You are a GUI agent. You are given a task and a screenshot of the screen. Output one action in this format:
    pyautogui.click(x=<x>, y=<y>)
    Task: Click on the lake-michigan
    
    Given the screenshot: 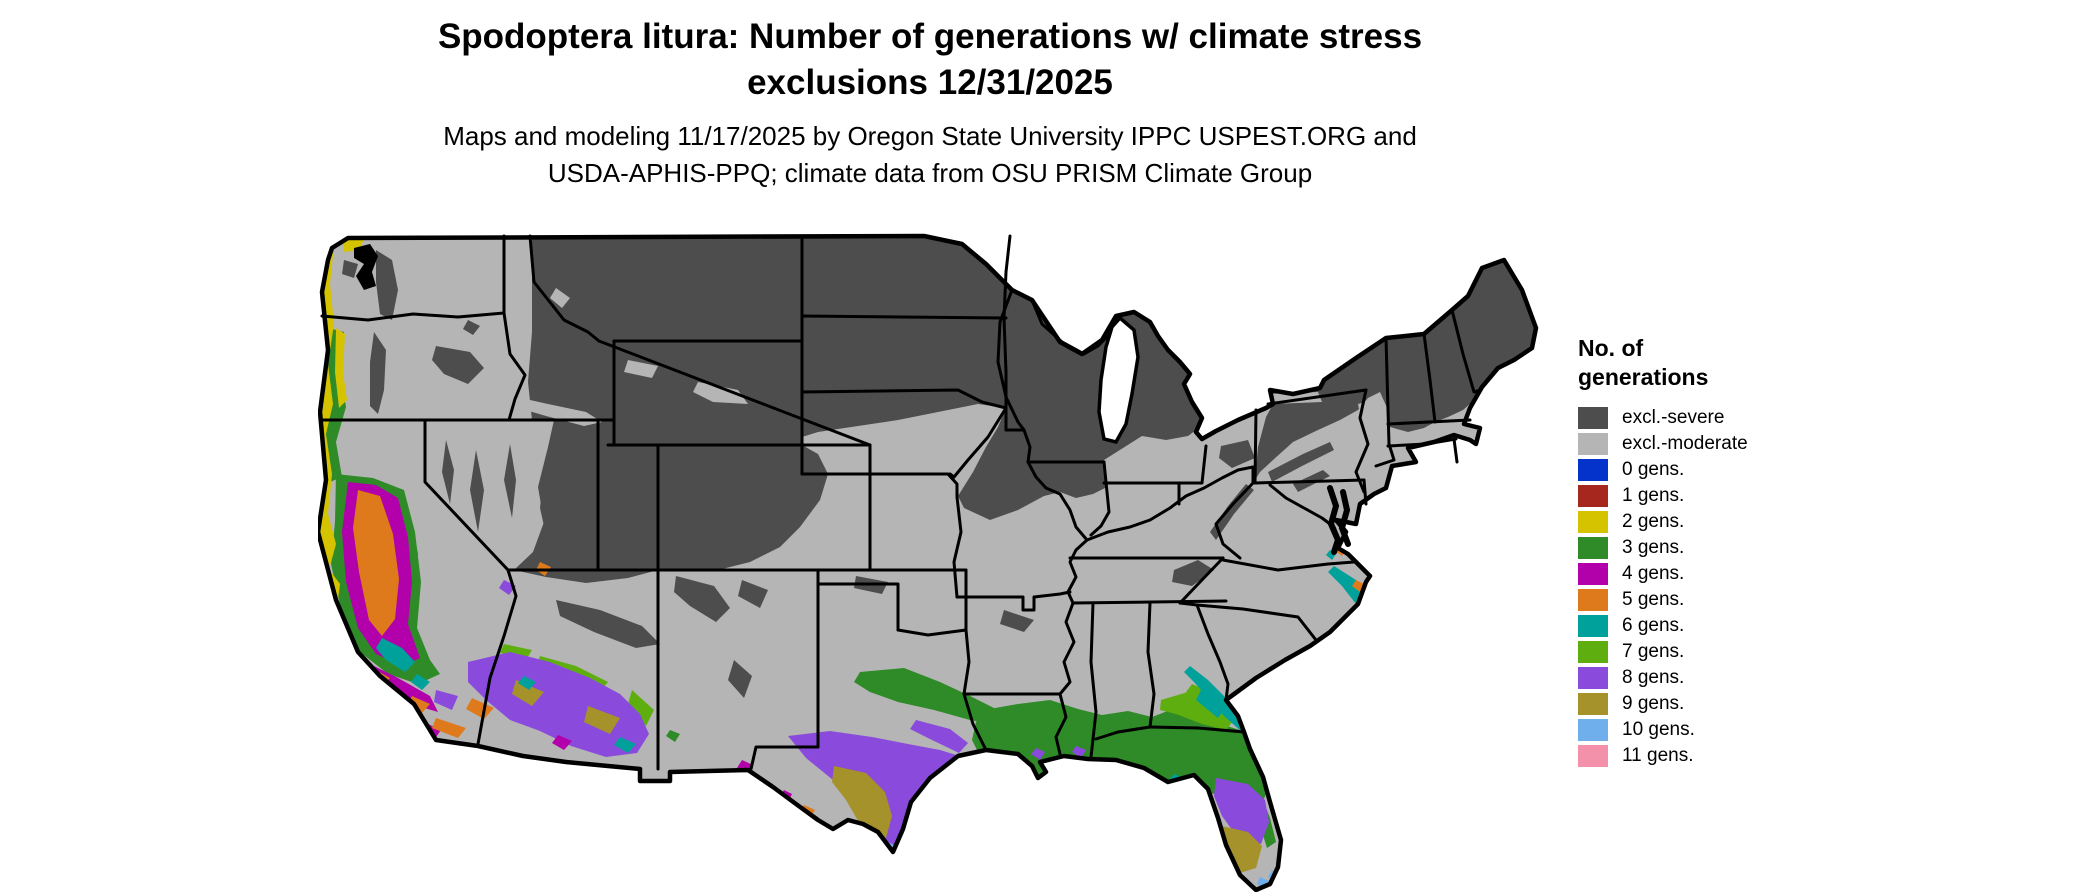 What is the action you would take?
    pyautogui.click(x=1118, y=380)
    